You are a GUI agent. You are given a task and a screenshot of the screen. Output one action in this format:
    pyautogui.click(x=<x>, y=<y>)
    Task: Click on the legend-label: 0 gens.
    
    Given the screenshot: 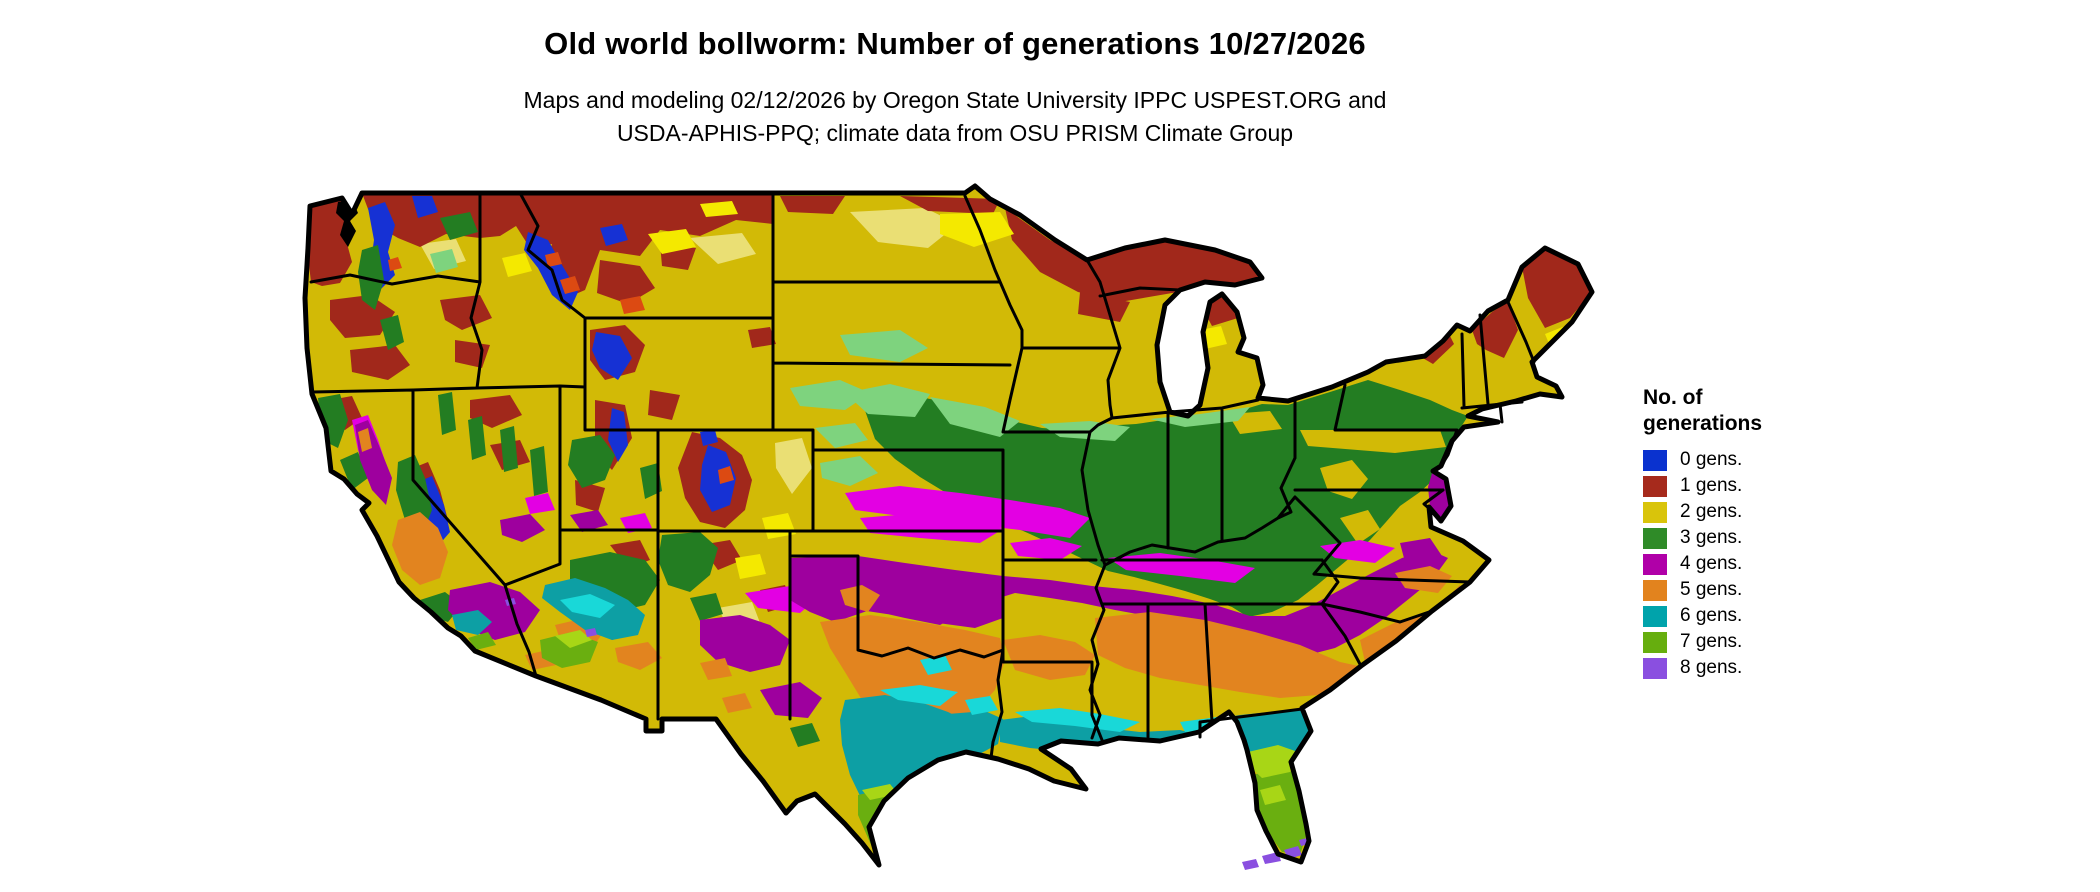 What is the action you would take?
    pyautogui.click(x=1711, y=459)
    